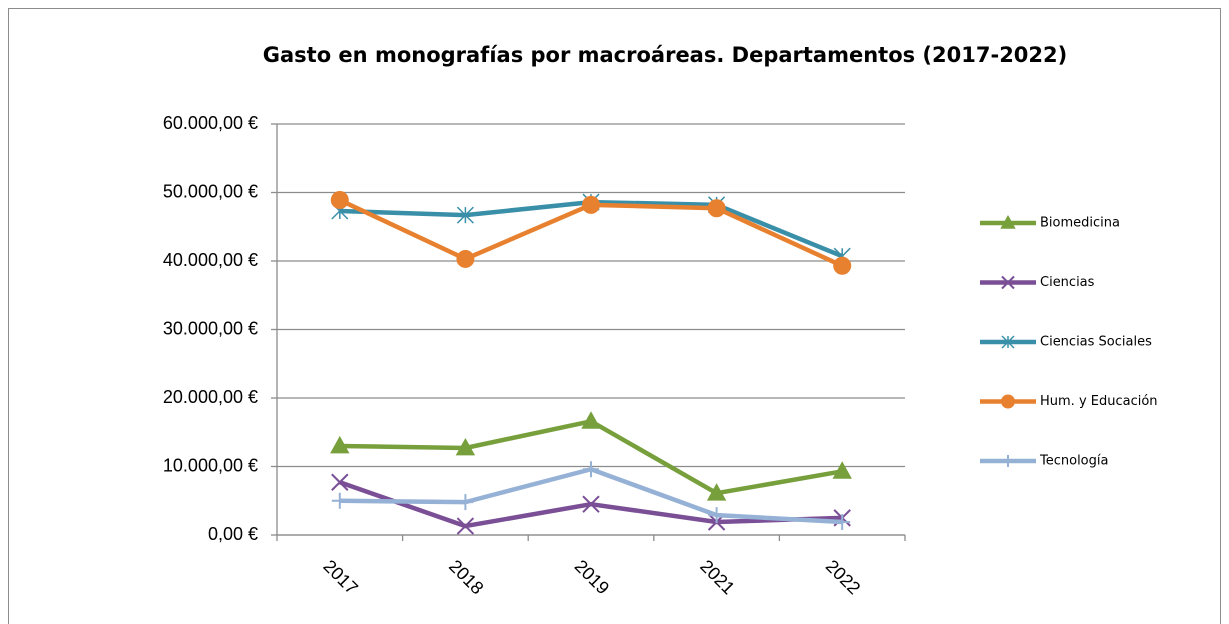 The width and height of the screenshot is (1229, 624). I want to click on y-tick-label: 50.000,00 €, so click(210, 191).